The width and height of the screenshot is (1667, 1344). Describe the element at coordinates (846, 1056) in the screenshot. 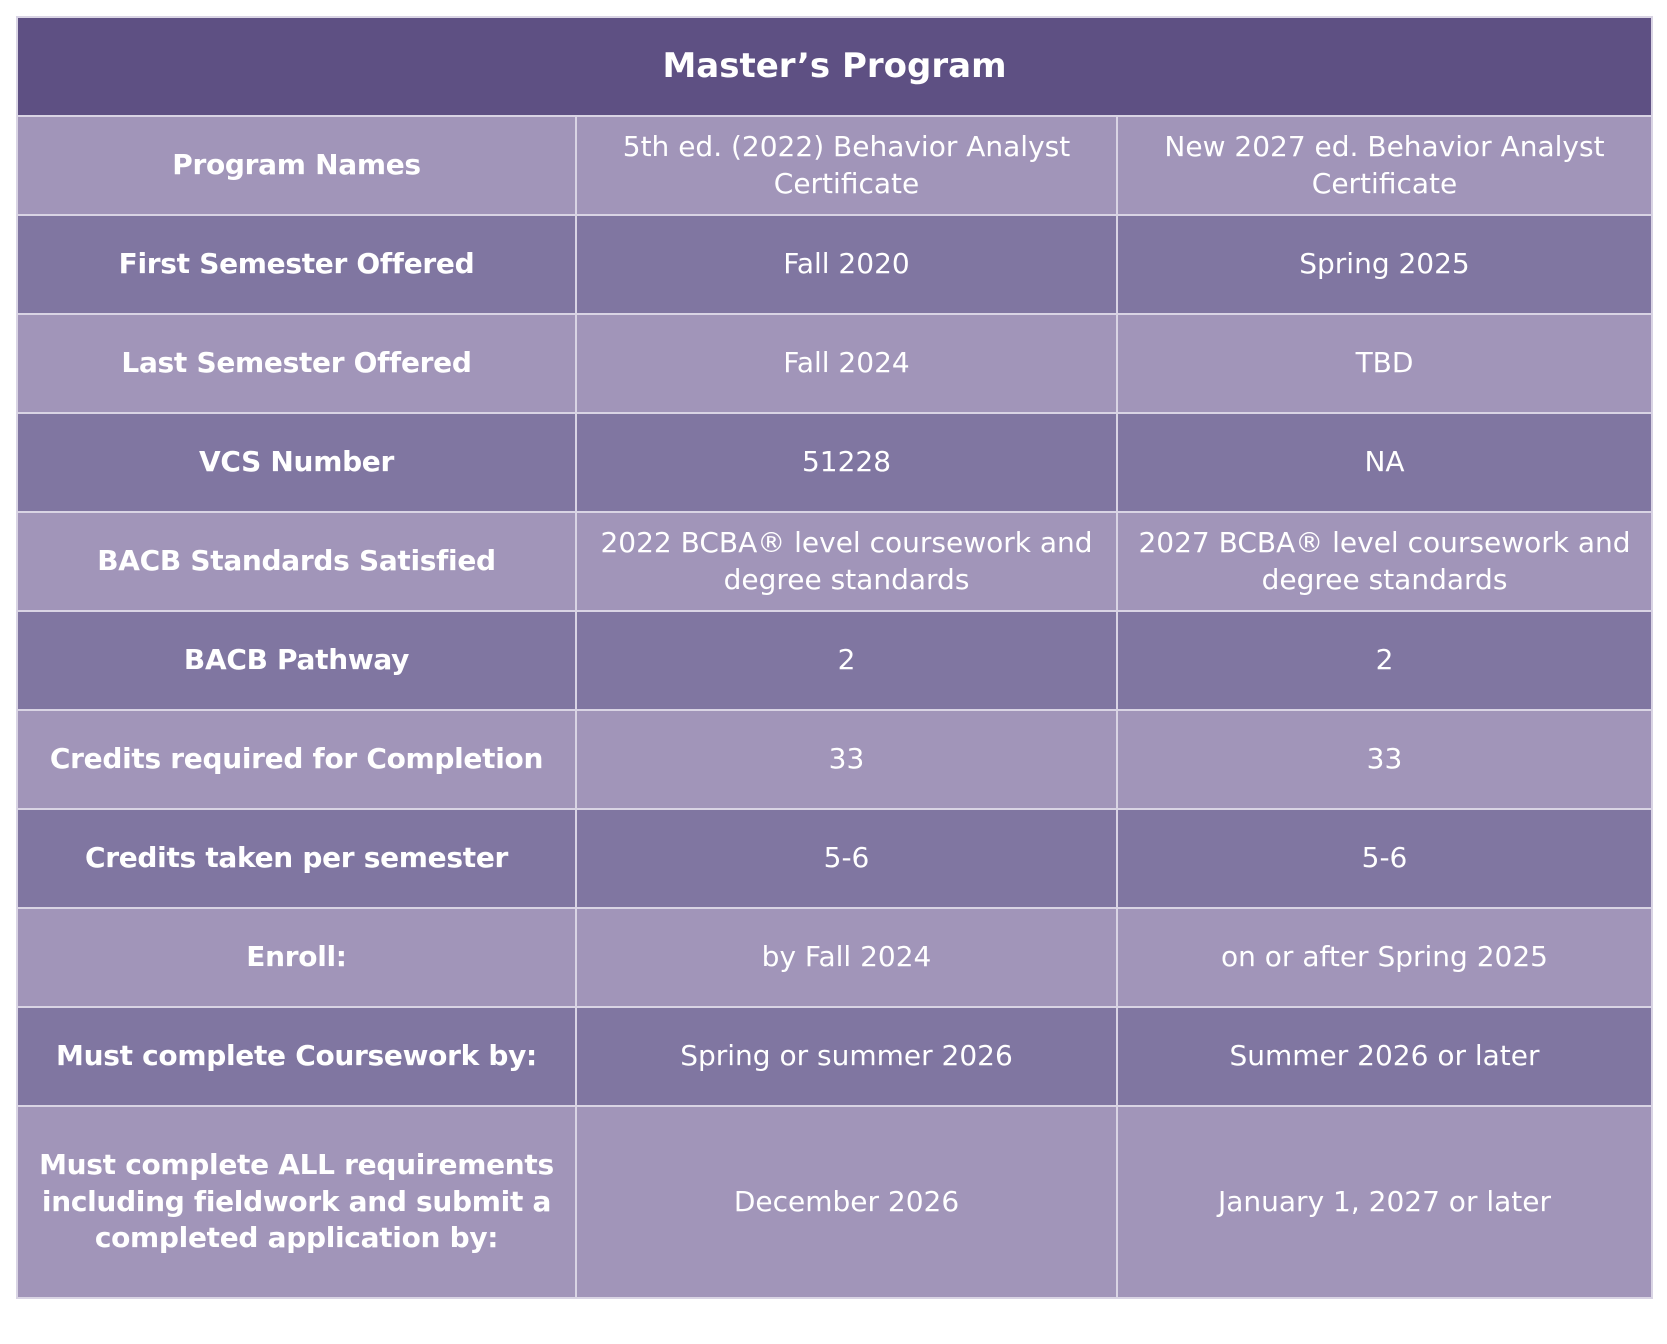

I see `cell-value: Spring or summer 2026` at that location.